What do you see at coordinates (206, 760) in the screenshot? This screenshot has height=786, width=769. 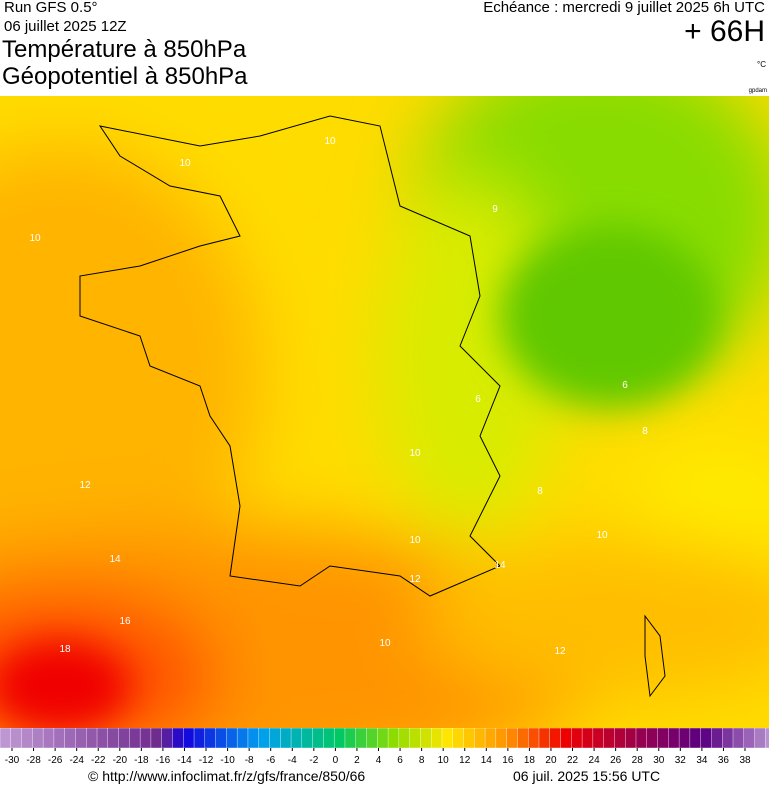 I see `colorbar-label: -12` at bounding box center [206, 760].